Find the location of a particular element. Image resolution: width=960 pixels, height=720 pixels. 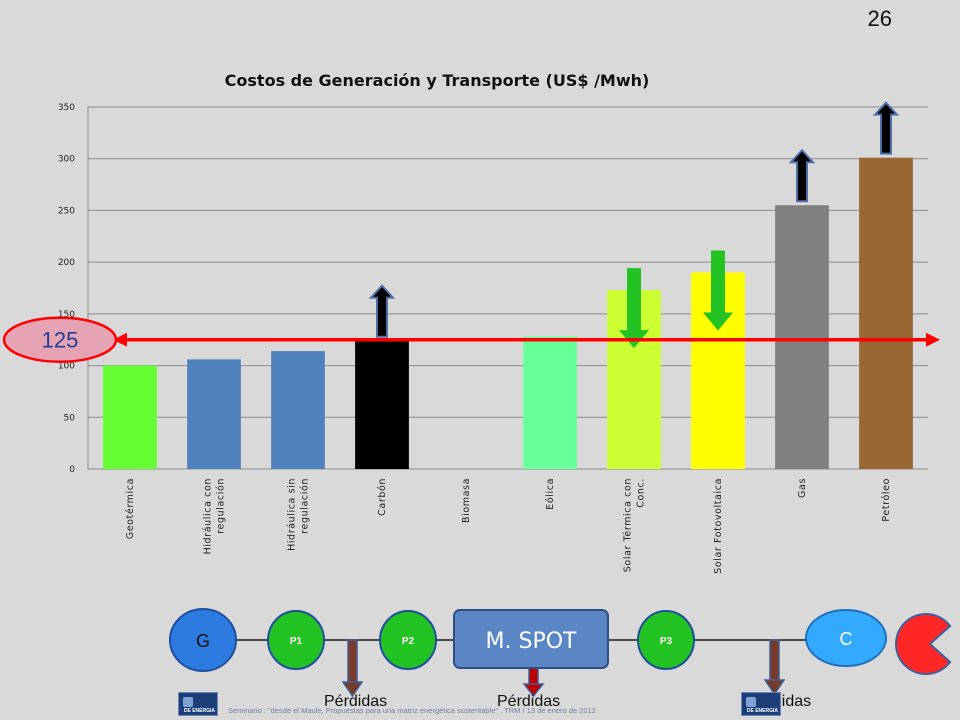

x-tick-label: Petróleo is located at coordinates (886, 500).